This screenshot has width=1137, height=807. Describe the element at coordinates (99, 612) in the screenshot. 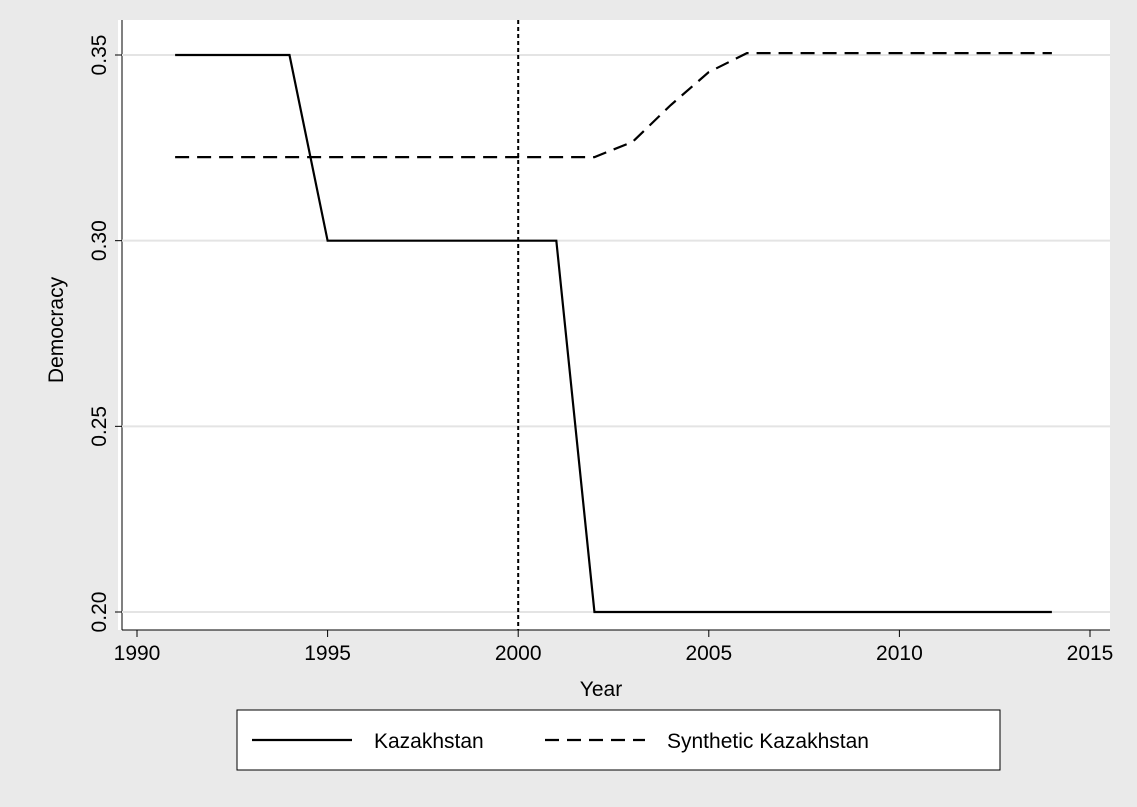

I see `y-tick-label: 0.20` at that location.